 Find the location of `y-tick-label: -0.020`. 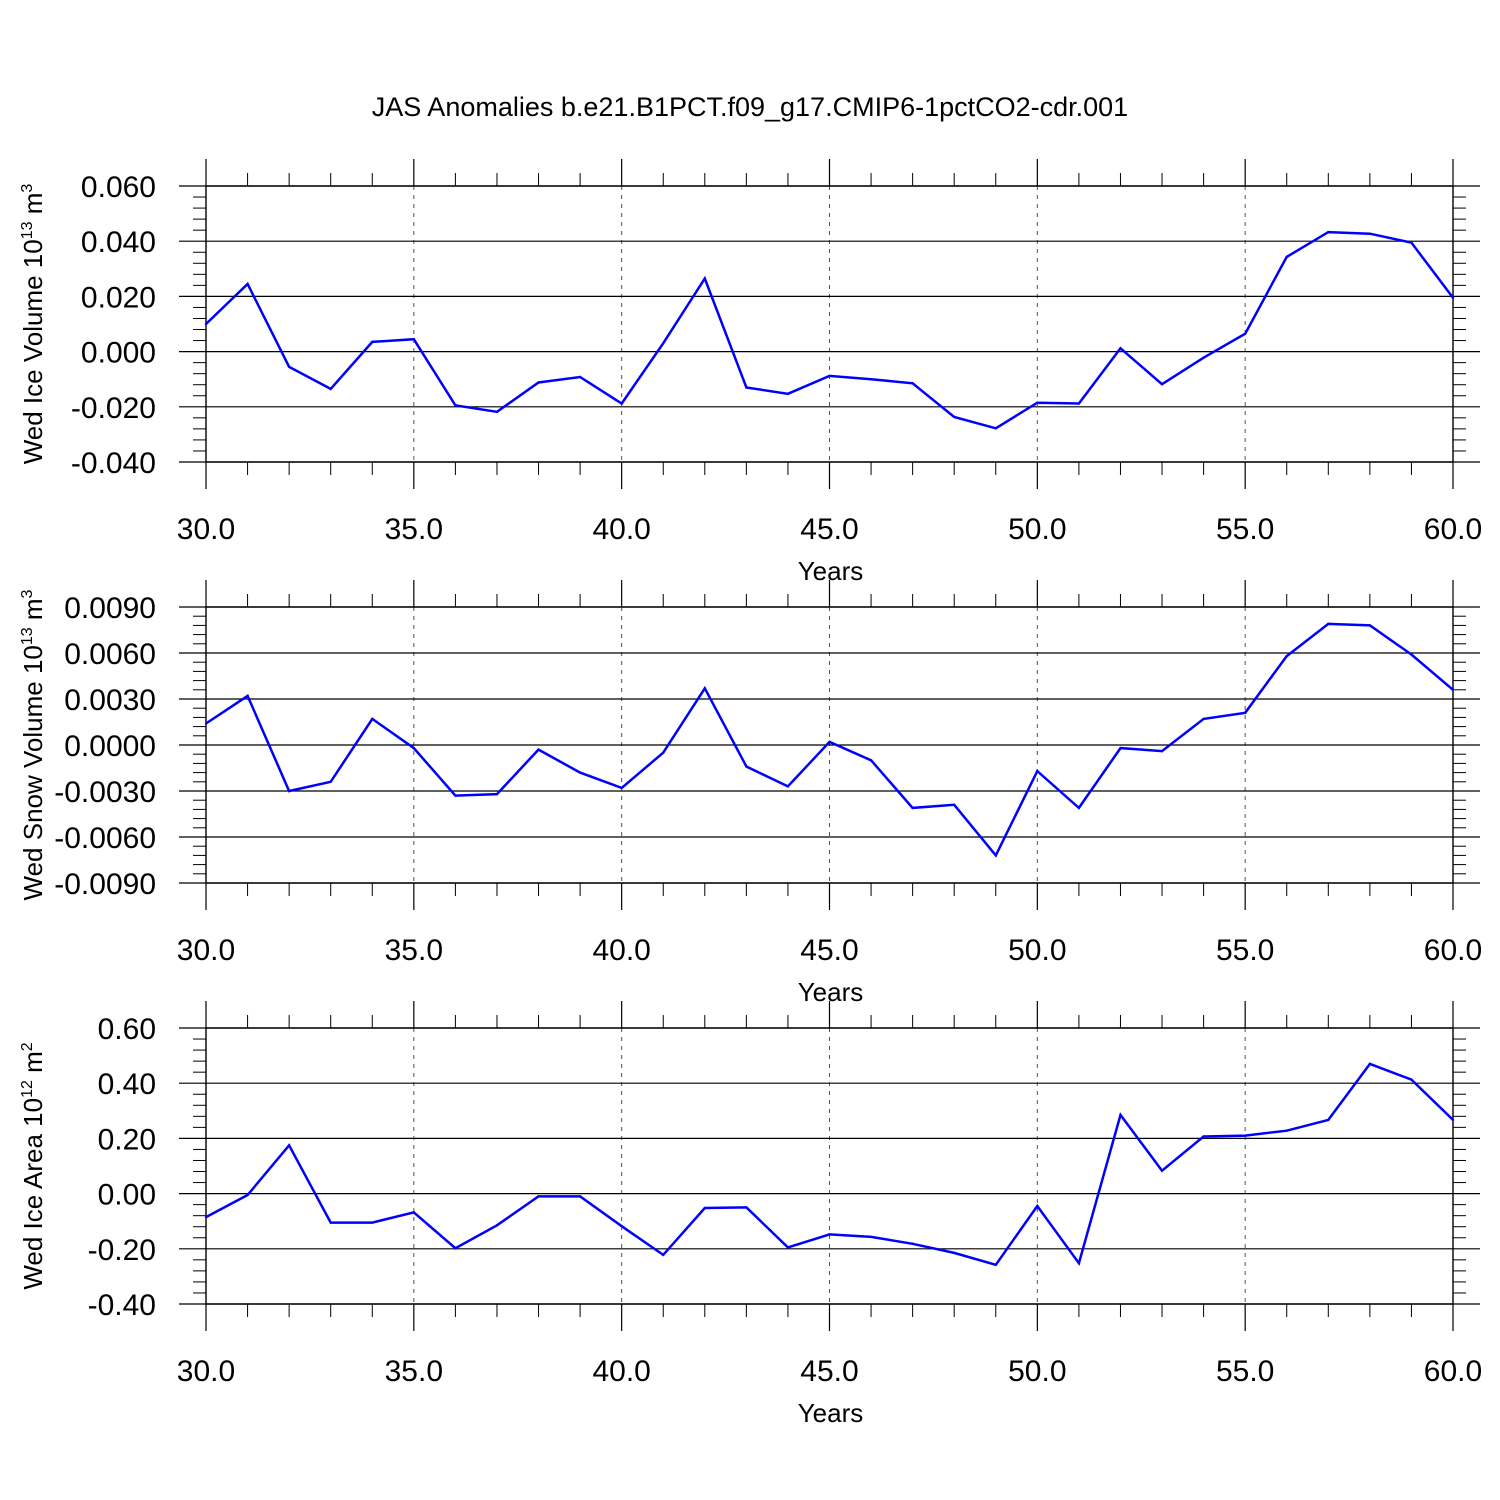

y-tick-label: -0.020 is located at coordinates (113, 408).